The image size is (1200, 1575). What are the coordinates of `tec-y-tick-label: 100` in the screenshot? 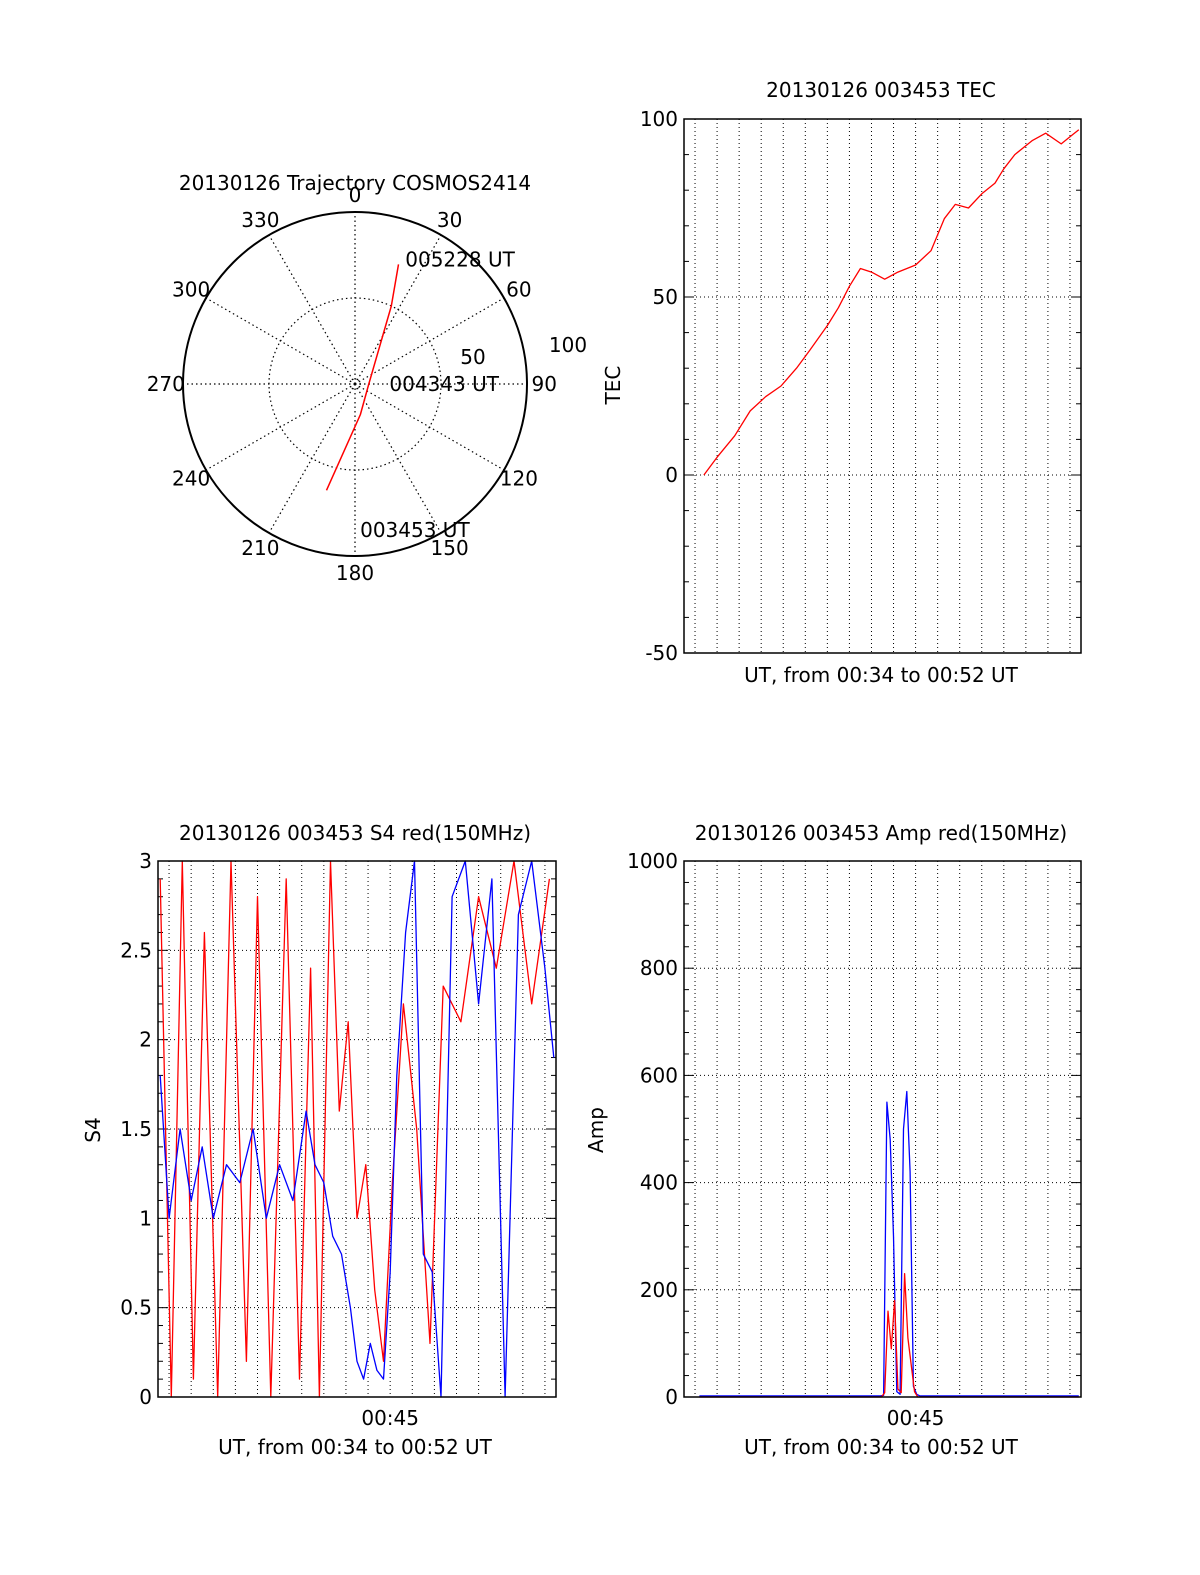 It's located at (659, 119).